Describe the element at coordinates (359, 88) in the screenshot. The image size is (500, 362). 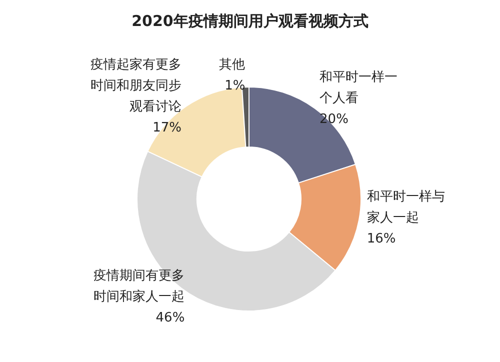
I see `slice-label: 和平时一样一个人看` at that location.